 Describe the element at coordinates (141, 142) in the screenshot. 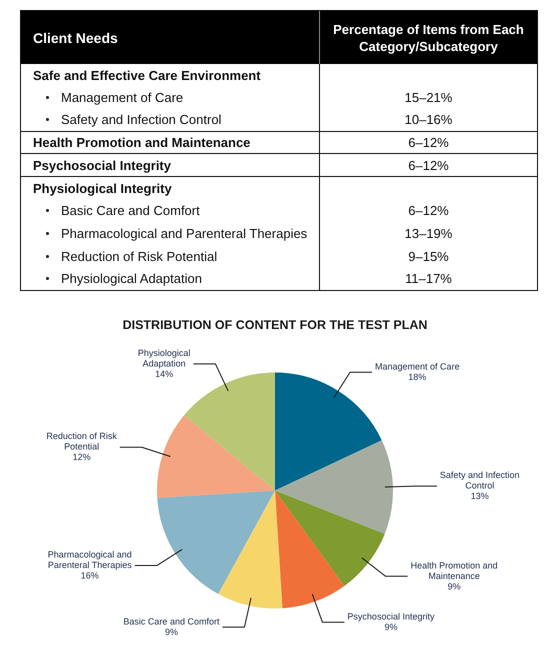

I see `text: Health Promotion and Maintenance` at that location.